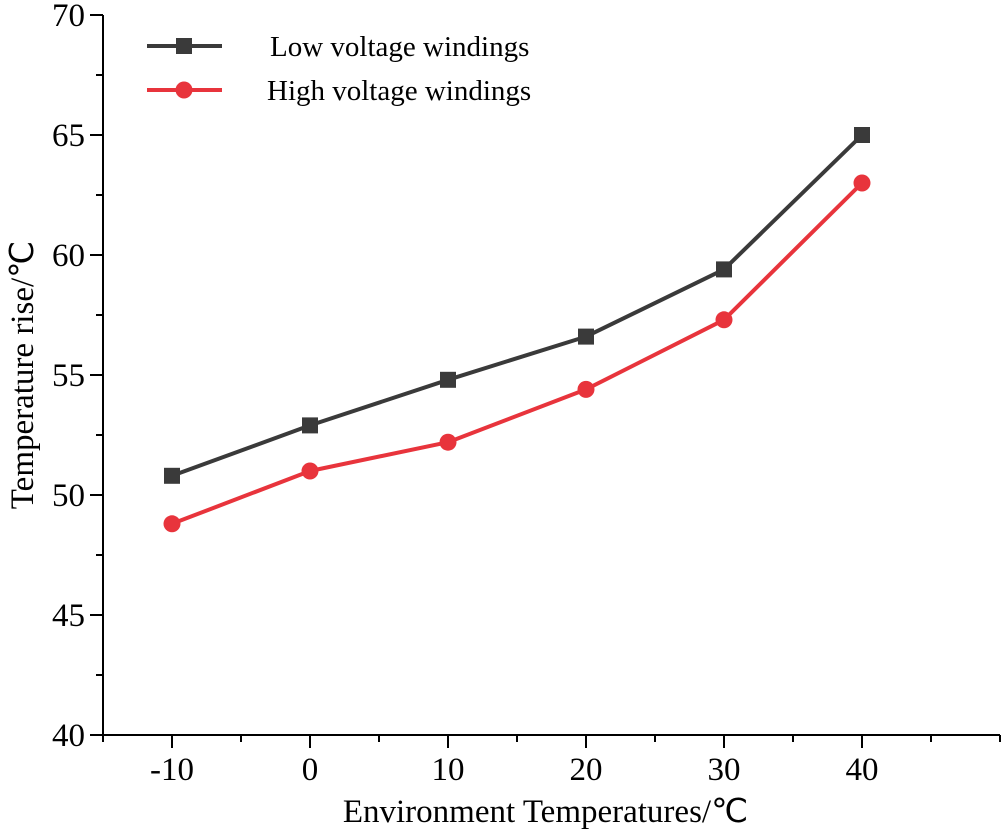 This screenshot has width=1003, height=834. I want to click on y-tick-label: 50, so click(68, 496).